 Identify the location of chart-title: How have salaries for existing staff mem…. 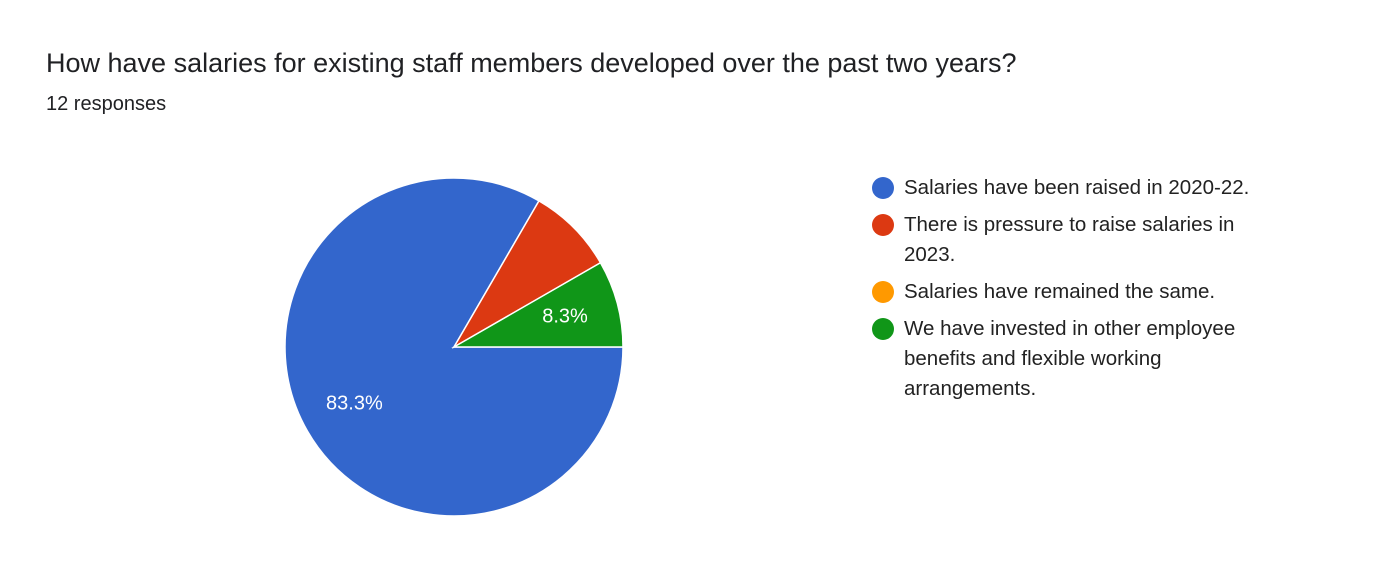
(531, 63).